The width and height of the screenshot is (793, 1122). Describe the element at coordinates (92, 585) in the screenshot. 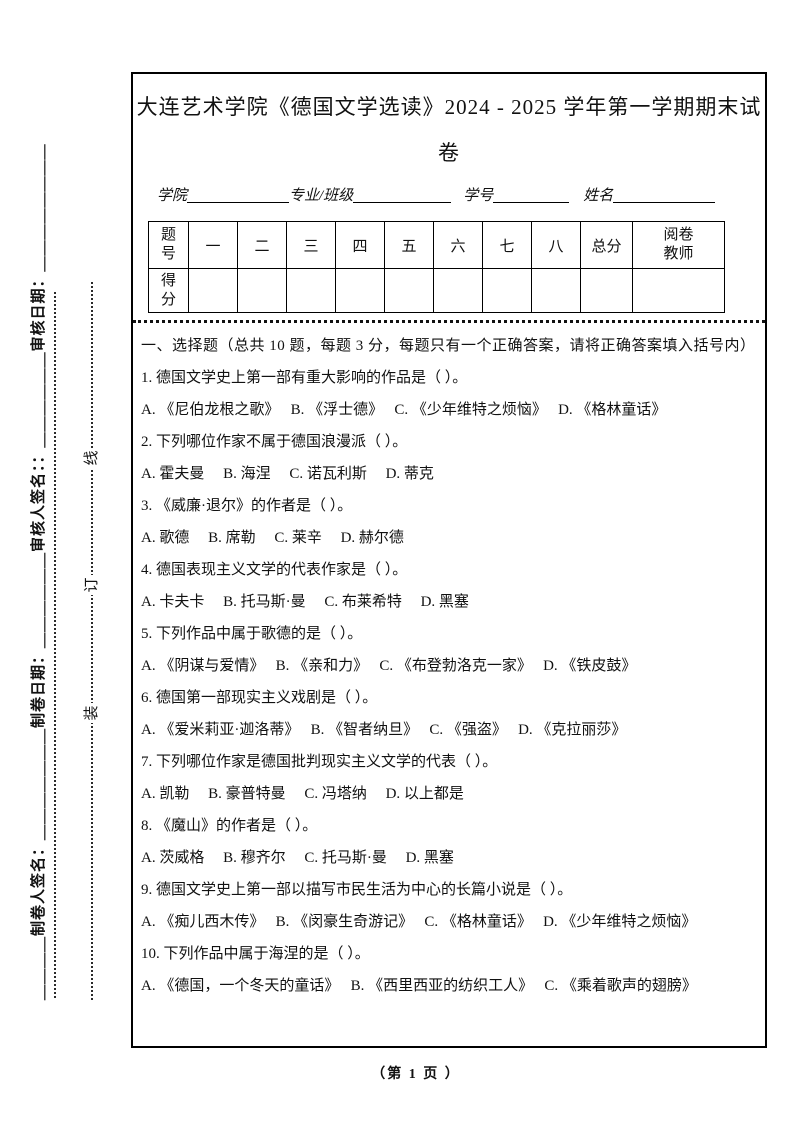

I see `binding-char-ding: 订` at that location.